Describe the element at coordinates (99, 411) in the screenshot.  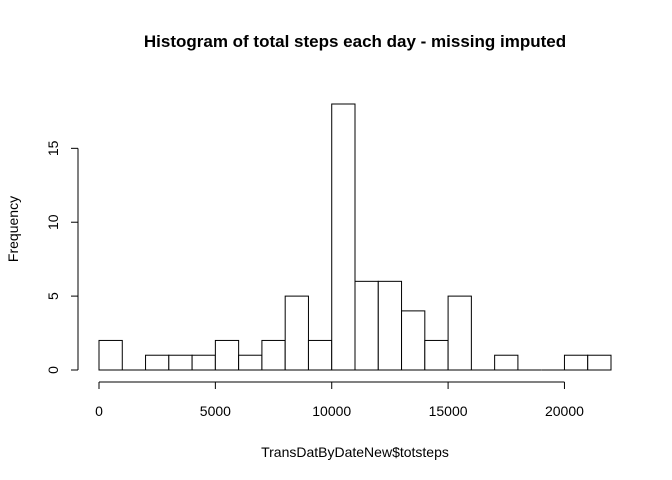
I see `x-tick-label-0: 0` at that location.